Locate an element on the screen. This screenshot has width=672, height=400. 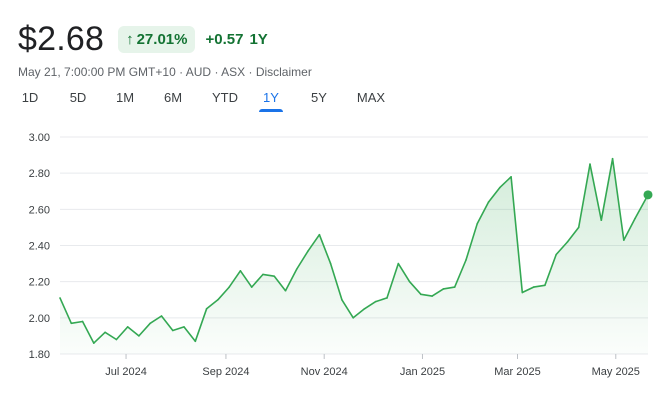
y-tick-label: 3.00 is located at coordinates (39, 138).